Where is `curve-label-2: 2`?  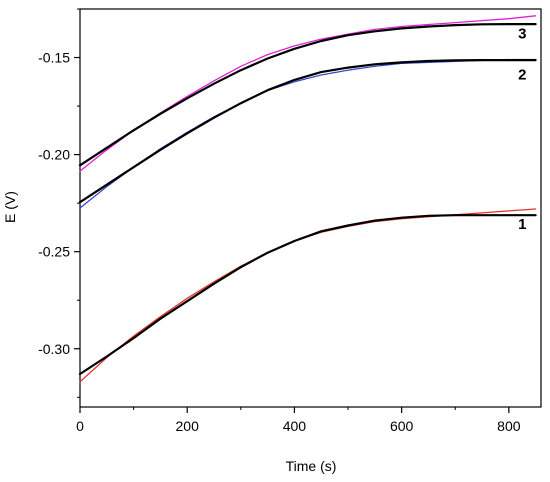 curve-label-2: 2 is located at coordinates (522, 74).